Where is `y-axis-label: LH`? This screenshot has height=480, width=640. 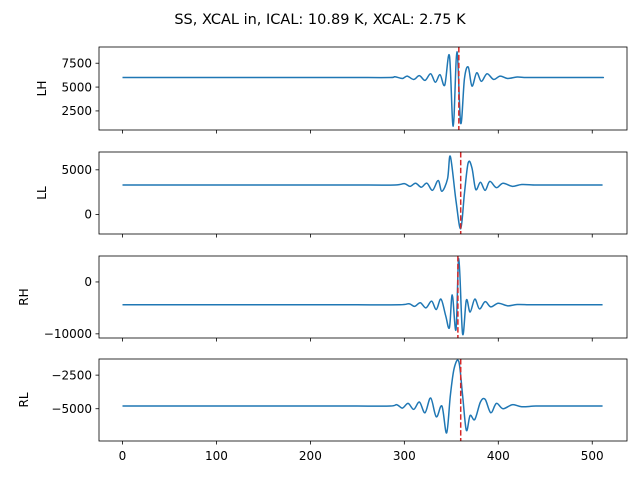
y-axis-label: LH is located at coordinates (42, 89).